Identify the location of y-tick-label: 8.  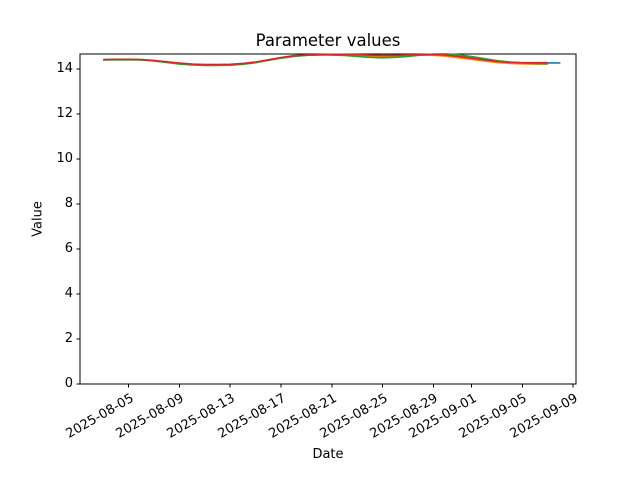
(68, 203).